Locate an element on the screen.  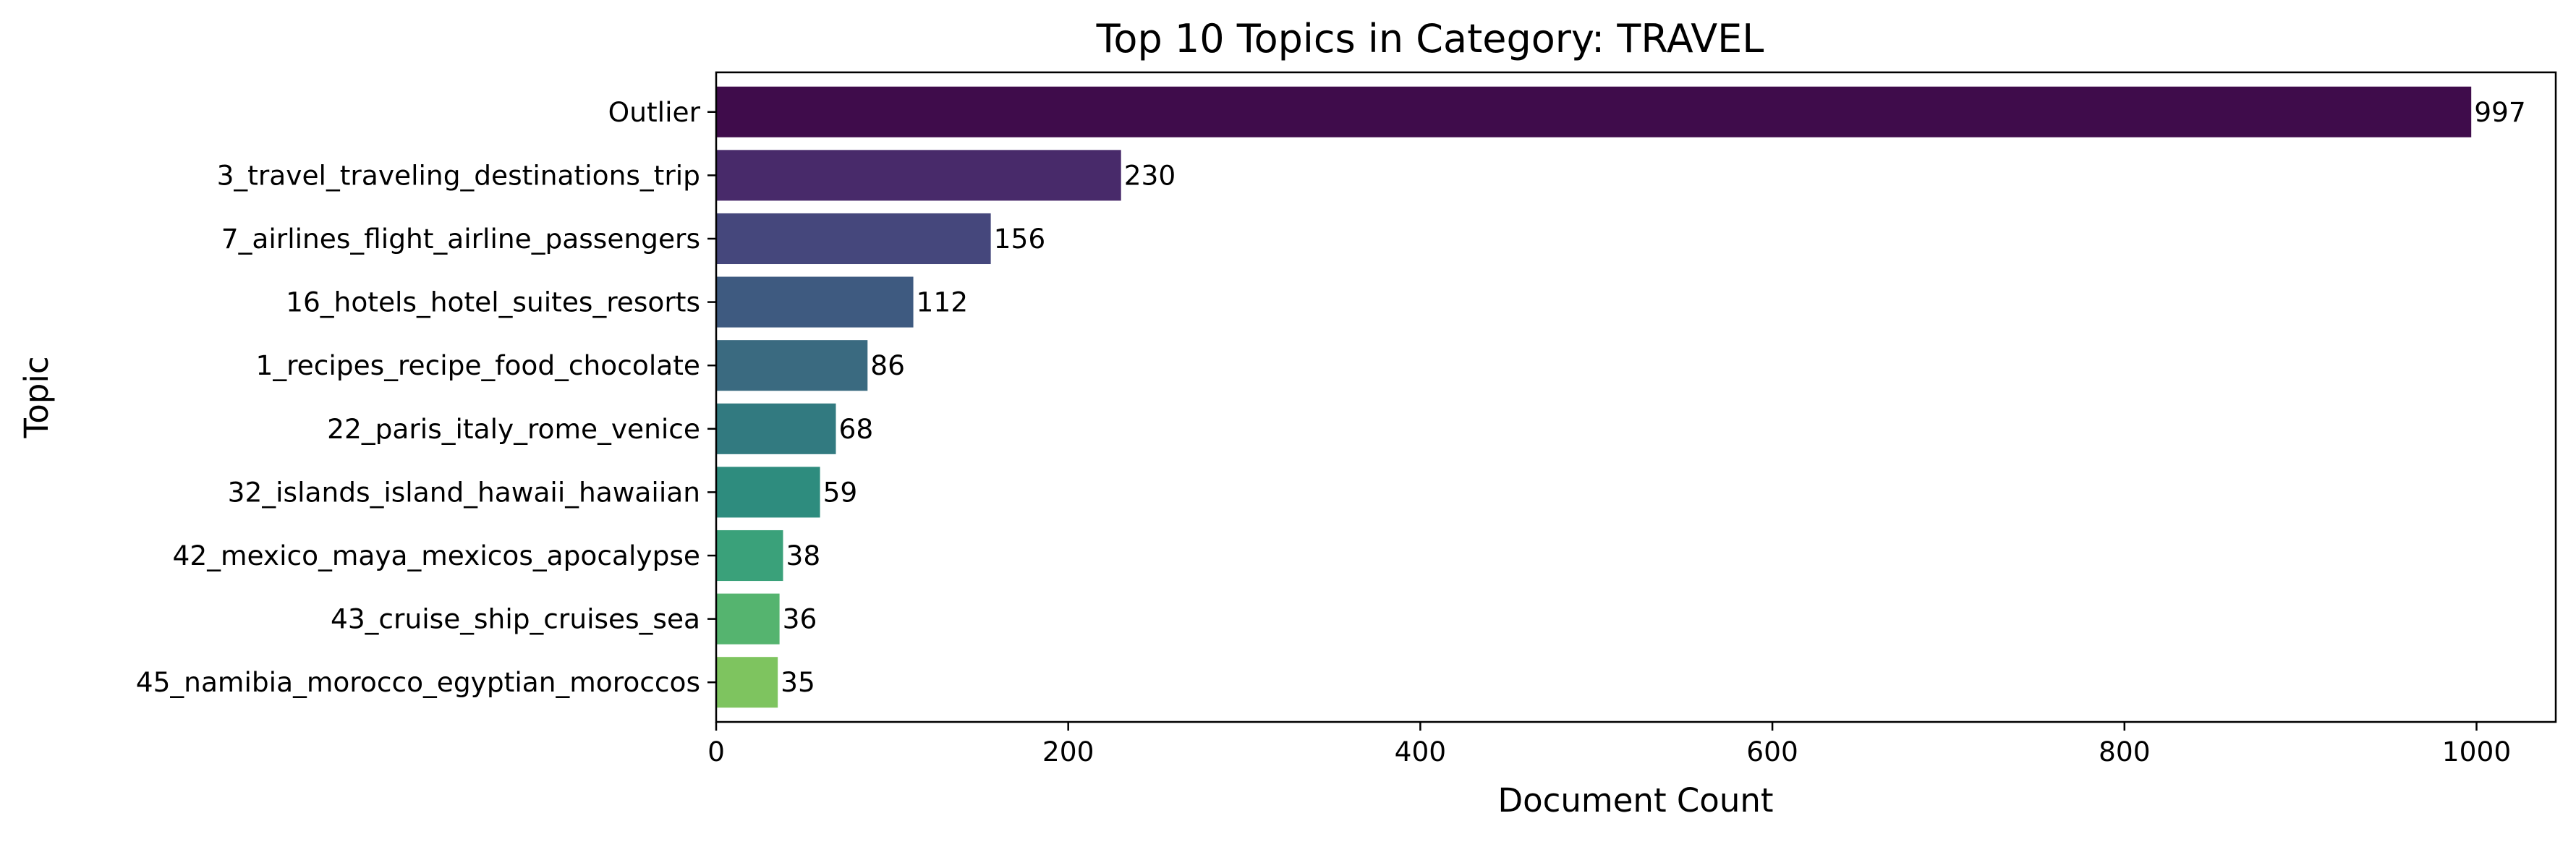
y-tick-label-2: 3_travel_traveling_destinations_trip is located at coordinates (458, 175).